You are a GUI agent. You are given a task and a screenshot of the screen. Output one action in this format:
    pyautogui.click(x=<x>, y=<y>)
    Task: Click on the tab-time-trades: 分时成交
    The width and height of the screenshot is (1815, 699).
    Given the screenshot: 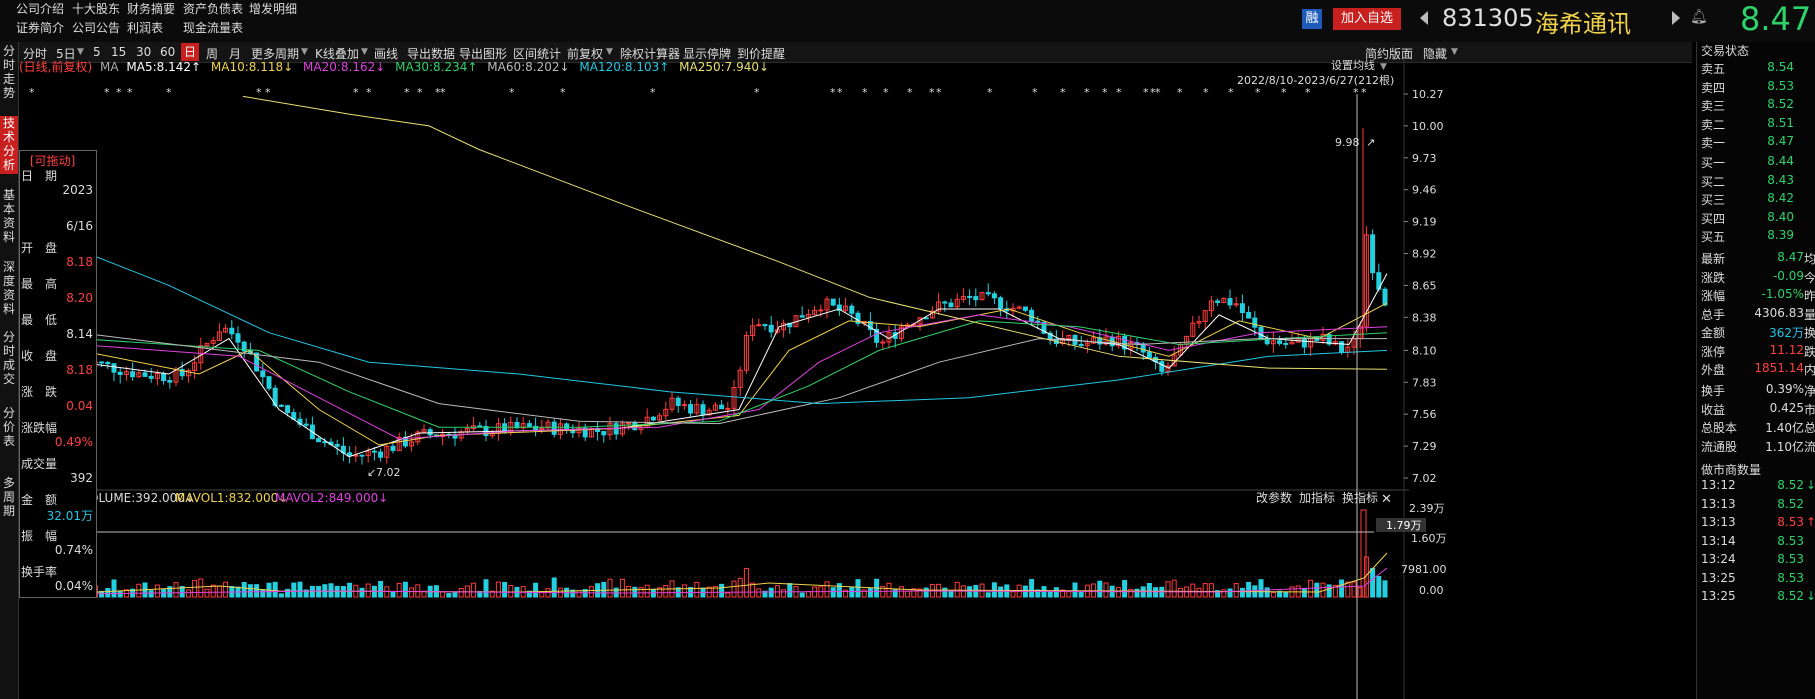 What is the action you would take?
    pyautogui.click(x=8, y=358)
    